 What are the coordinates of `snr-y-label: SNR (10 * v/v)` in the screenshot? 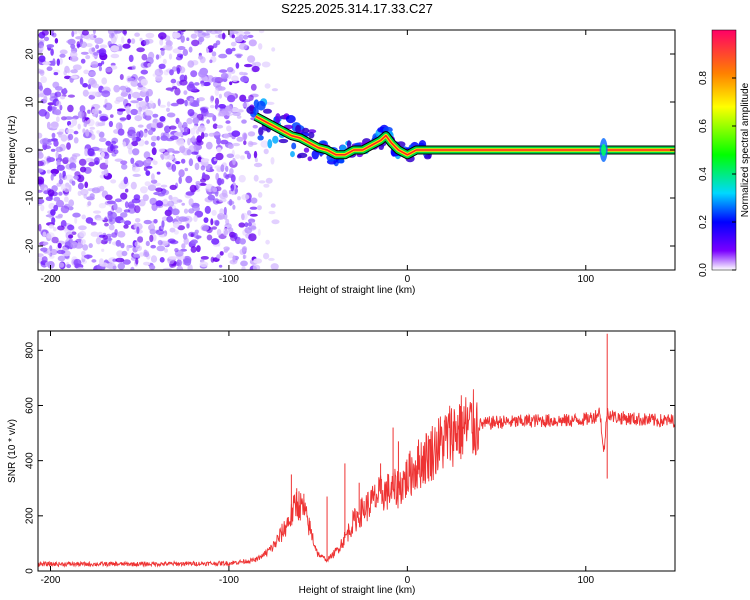 It's located at (12, 451).